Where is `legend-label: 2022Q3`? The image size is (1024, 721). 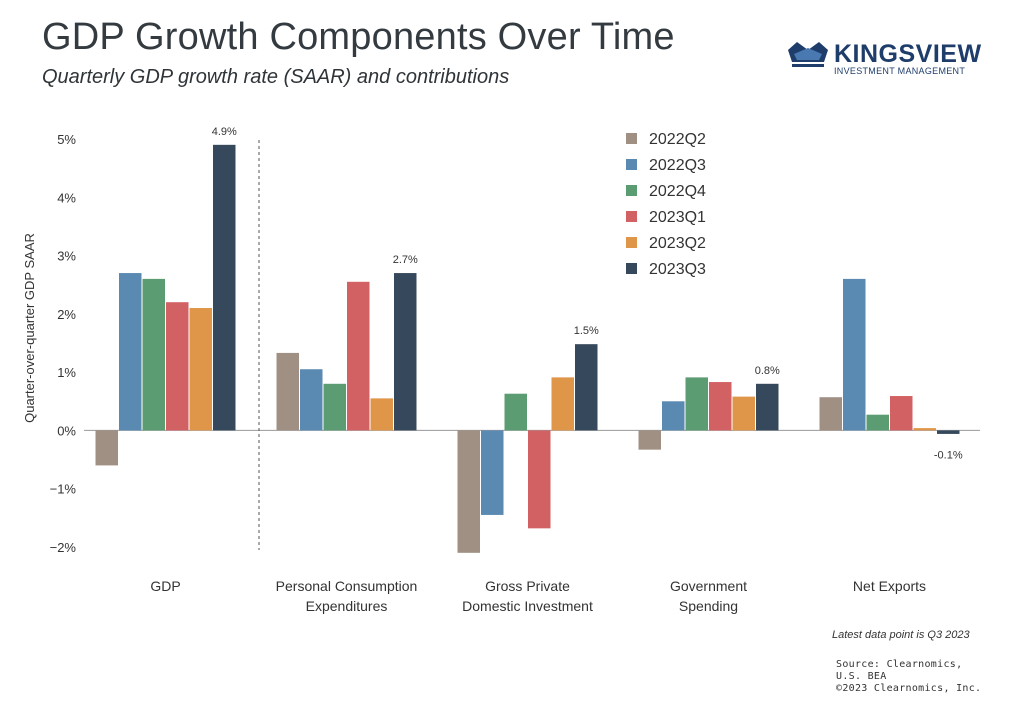 legend-label: 2022Q3 is located at coordinates (677, 165).